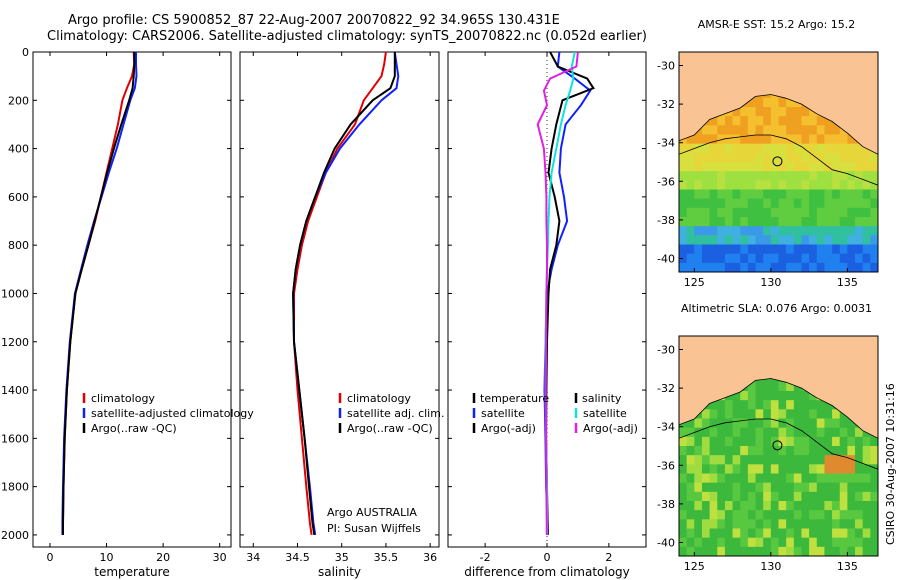  Describe the element at coordinates (49, 557) in the screenshot. I see `temperature-xtick-label: 0` at that location.